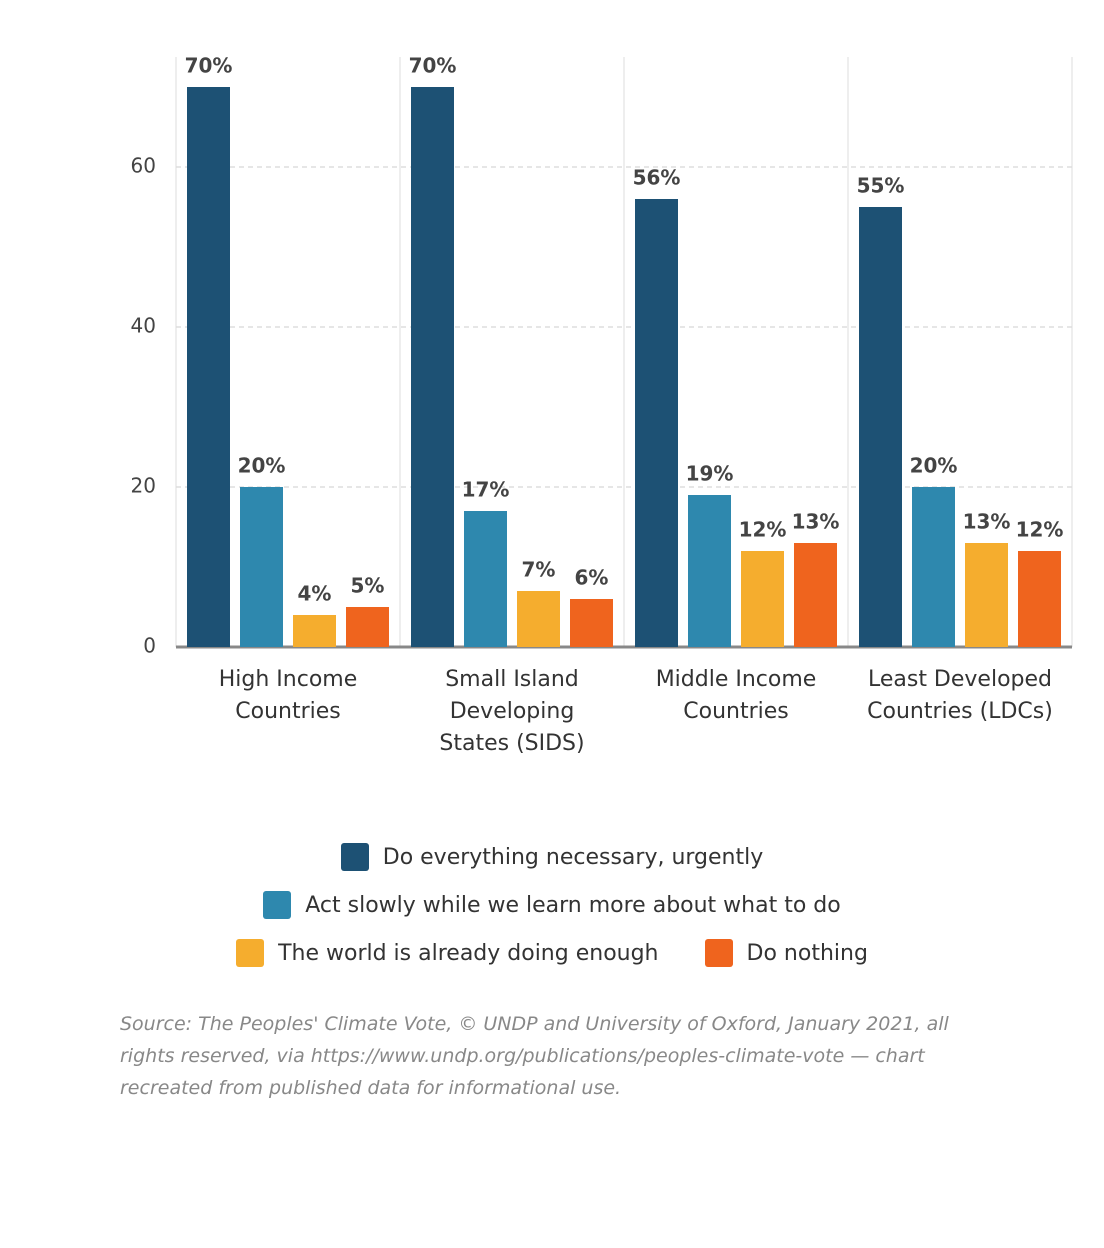  What do you see at coordinates (368, 586) in the screenshot?
I see `value-label: 5%` at bounding box center [368, 586].